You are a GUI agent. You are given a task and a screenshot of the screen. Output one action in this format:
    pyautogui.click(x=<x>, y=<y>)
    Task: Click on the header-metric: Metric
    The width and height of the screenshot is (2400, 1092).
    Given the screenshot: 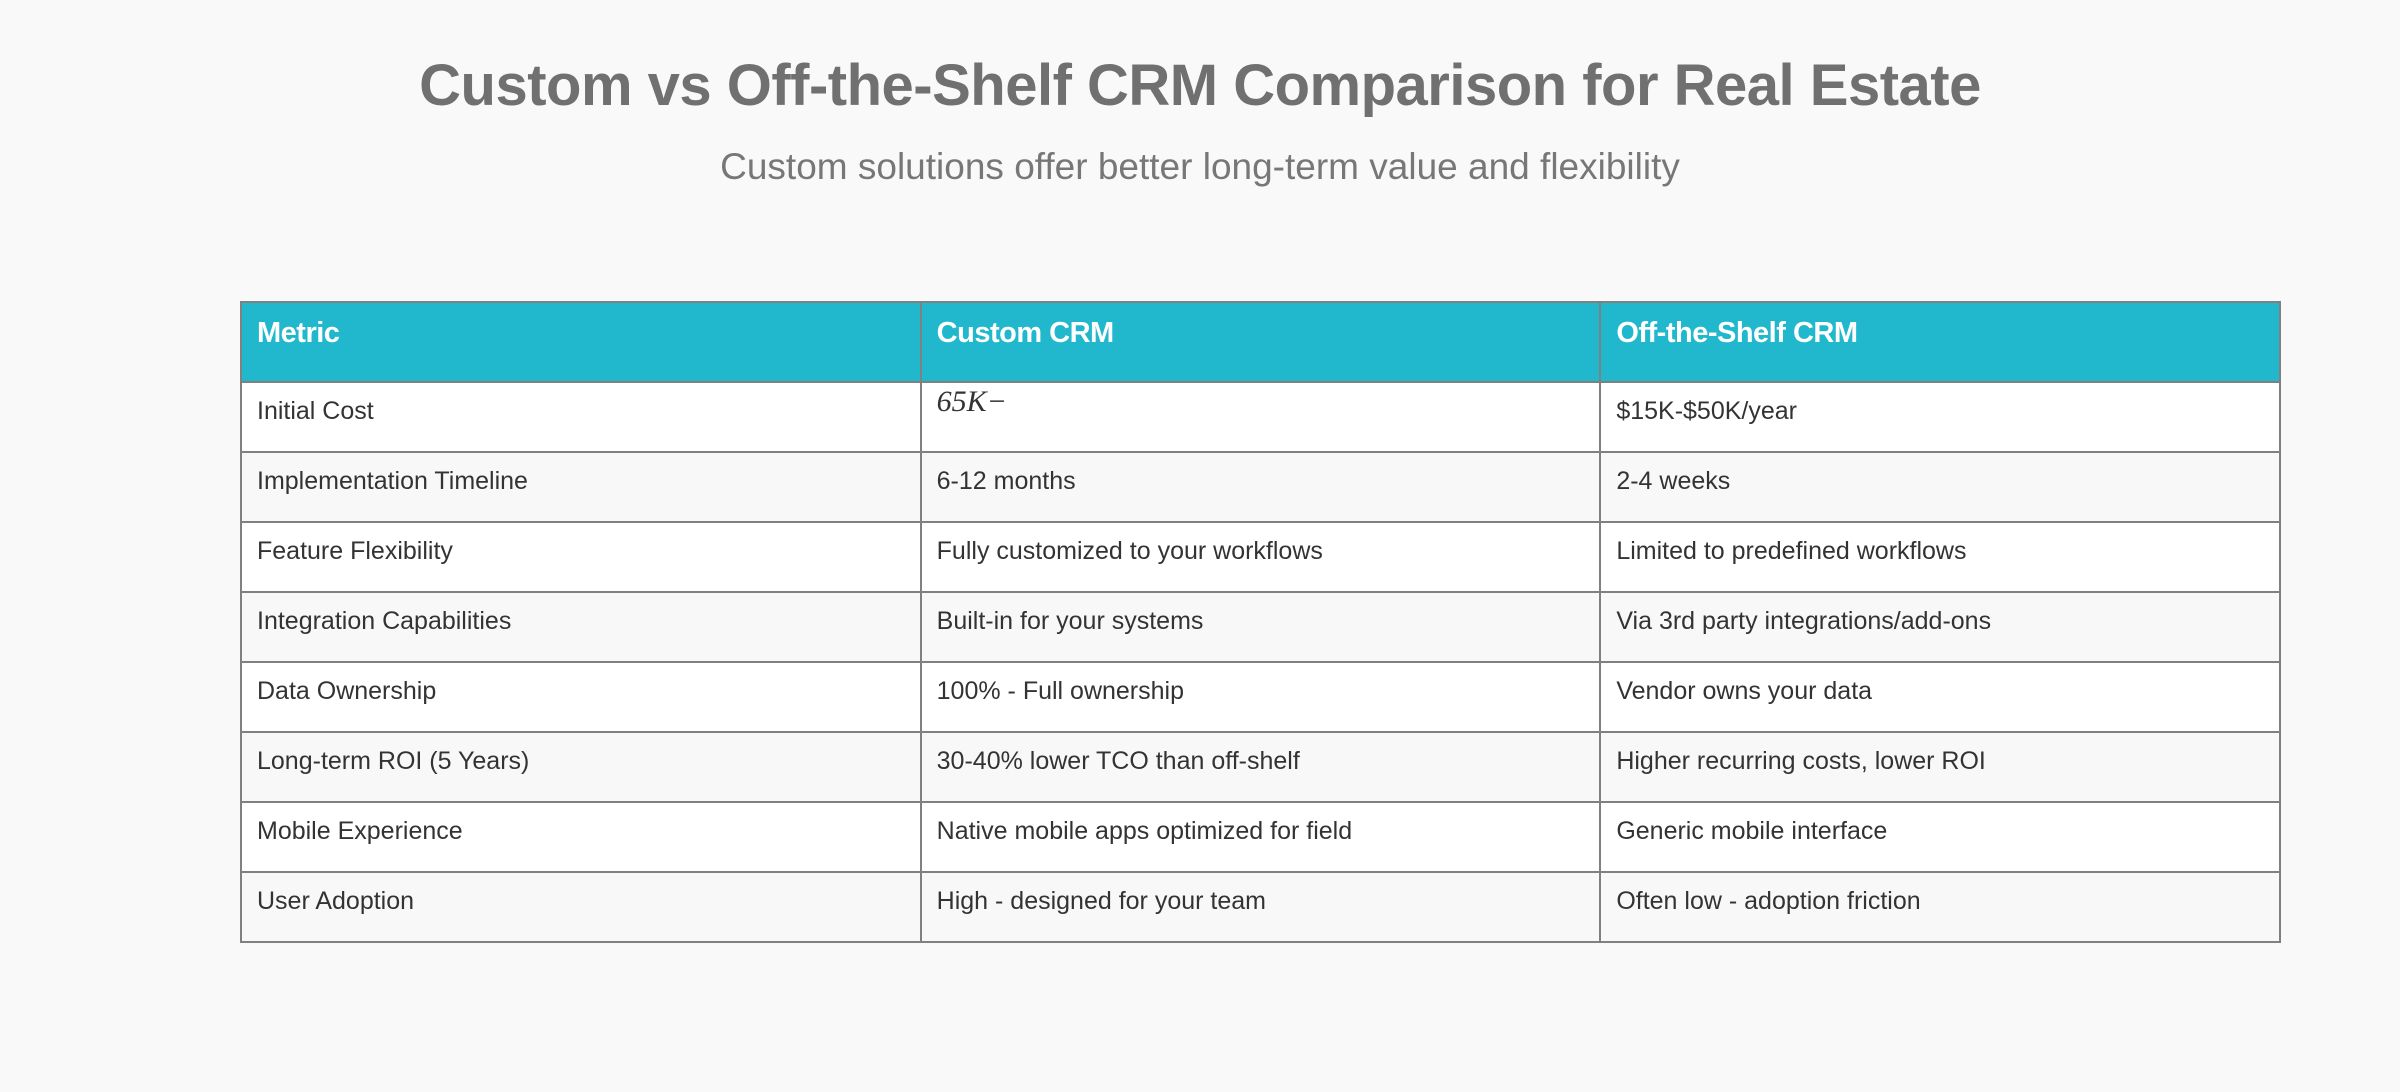 What is the action you would take?
    pyautogui.click(x=581, y=342)
    